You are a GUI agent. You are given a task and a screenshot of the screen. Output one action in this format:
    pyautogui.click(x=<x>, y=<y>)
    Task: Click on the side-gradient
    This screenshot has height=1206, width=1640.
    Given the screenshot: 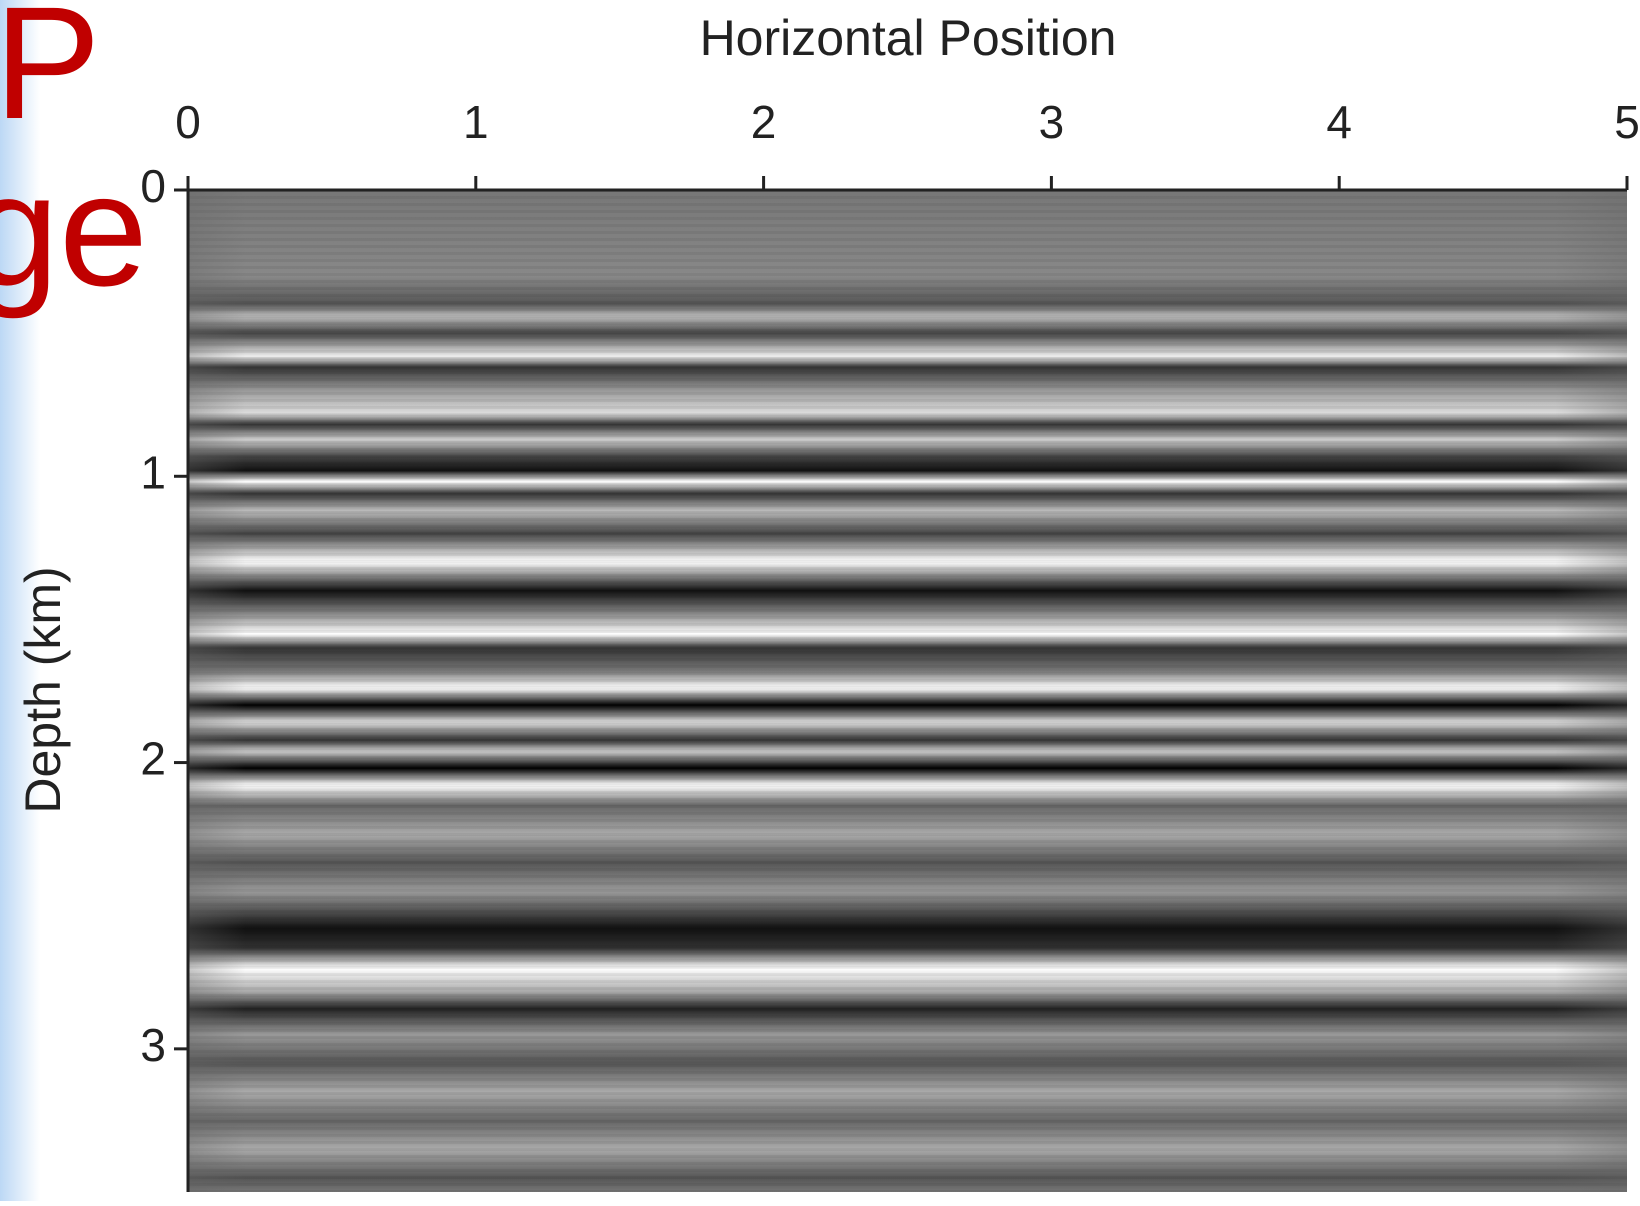 What is the action you would take?
    pyautogui.click(x=20, y=600)
    